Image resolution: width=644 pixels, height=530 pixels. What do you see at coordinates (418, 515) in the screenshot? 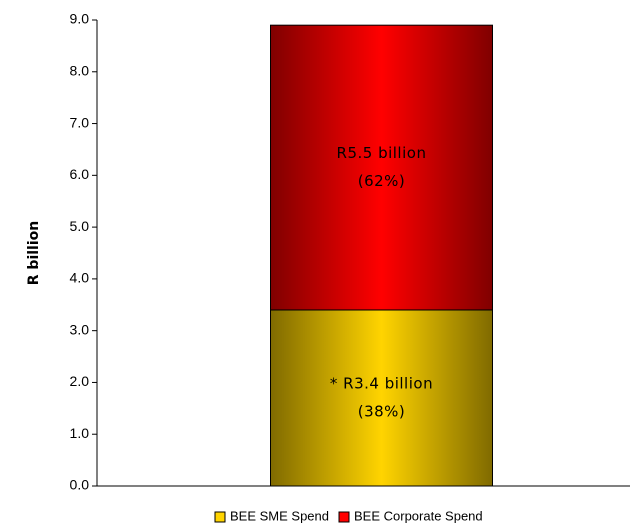
I see `legend-label: BEE Corporate Spend` at bounding box center [418, 515].